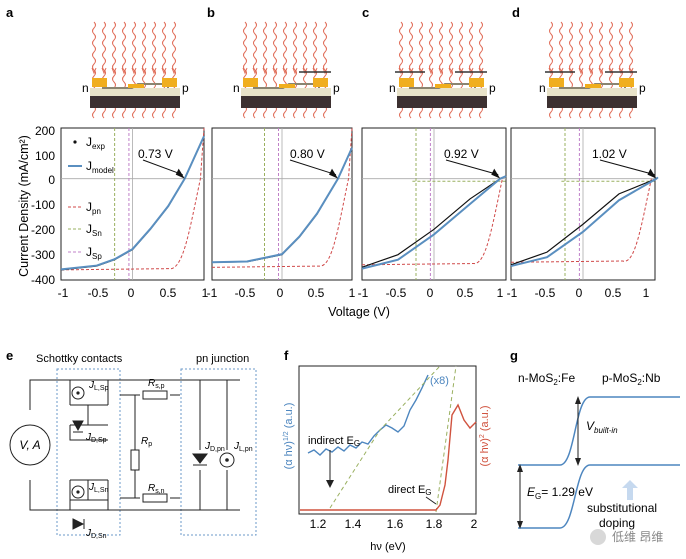 This screenshot has height=559, width=686. Describe the element at coordinates (631, 379) in the screenshot. I see `p-type-label: p-MoS2:Nb` at that location.